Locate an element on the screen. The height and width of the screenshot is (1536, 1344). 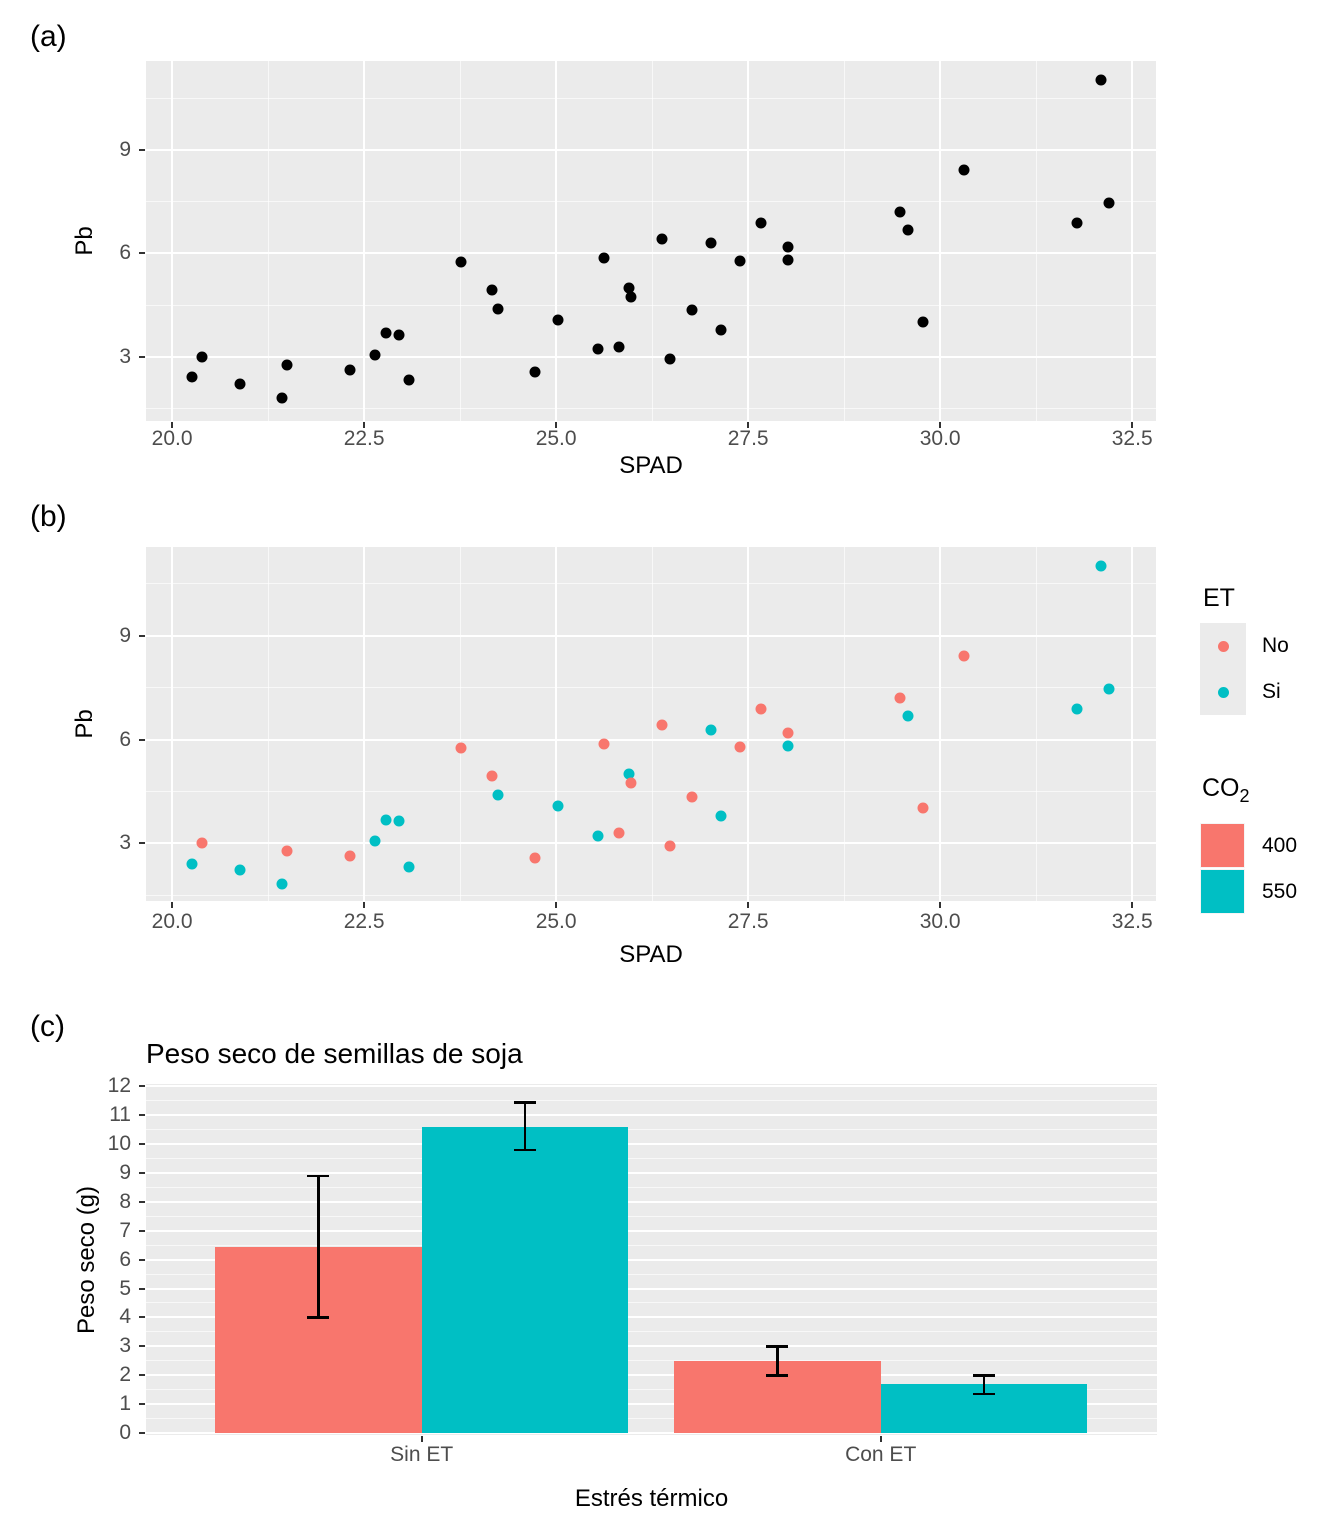
legend-si-point-icon is located at coordinates (1223, 692).